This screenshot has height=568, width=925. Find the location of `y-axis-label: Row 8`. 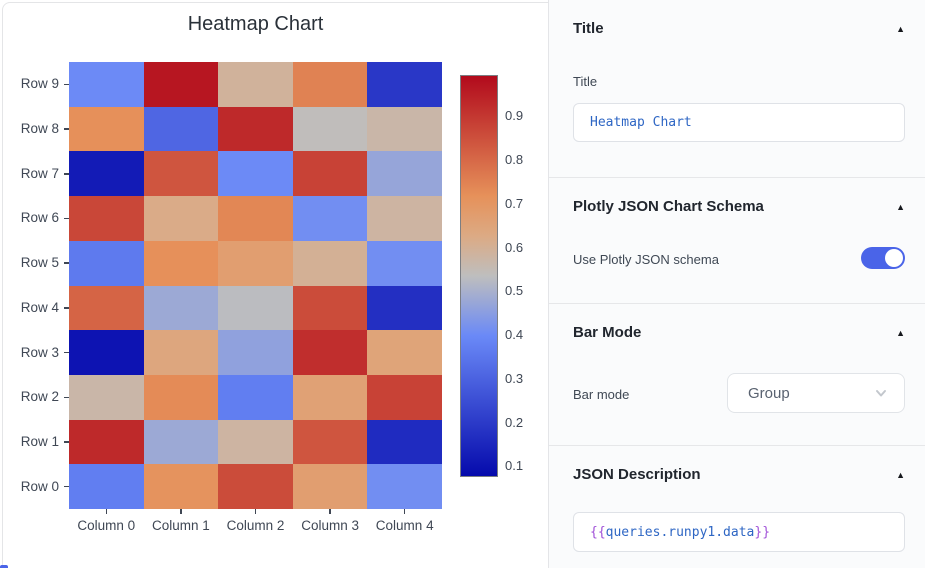

y-axis-label: Row 8 is located at coordinates (39, 129).